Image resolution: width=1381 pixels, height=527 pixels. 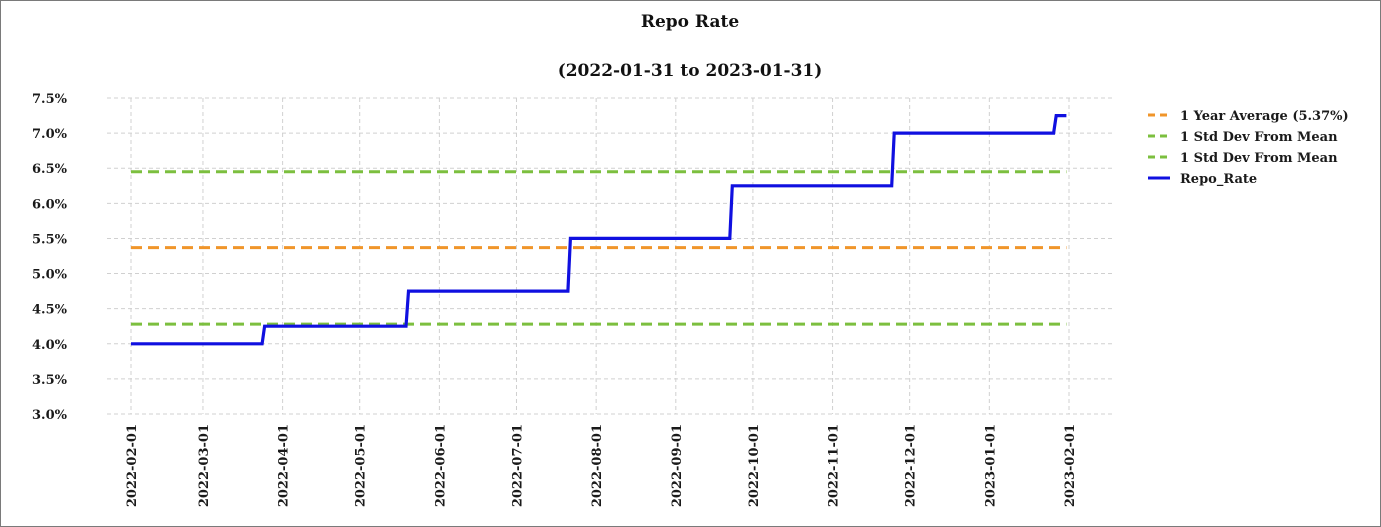 I want to click on y-tick-label: 7.0%, so click(x=50, y=134).